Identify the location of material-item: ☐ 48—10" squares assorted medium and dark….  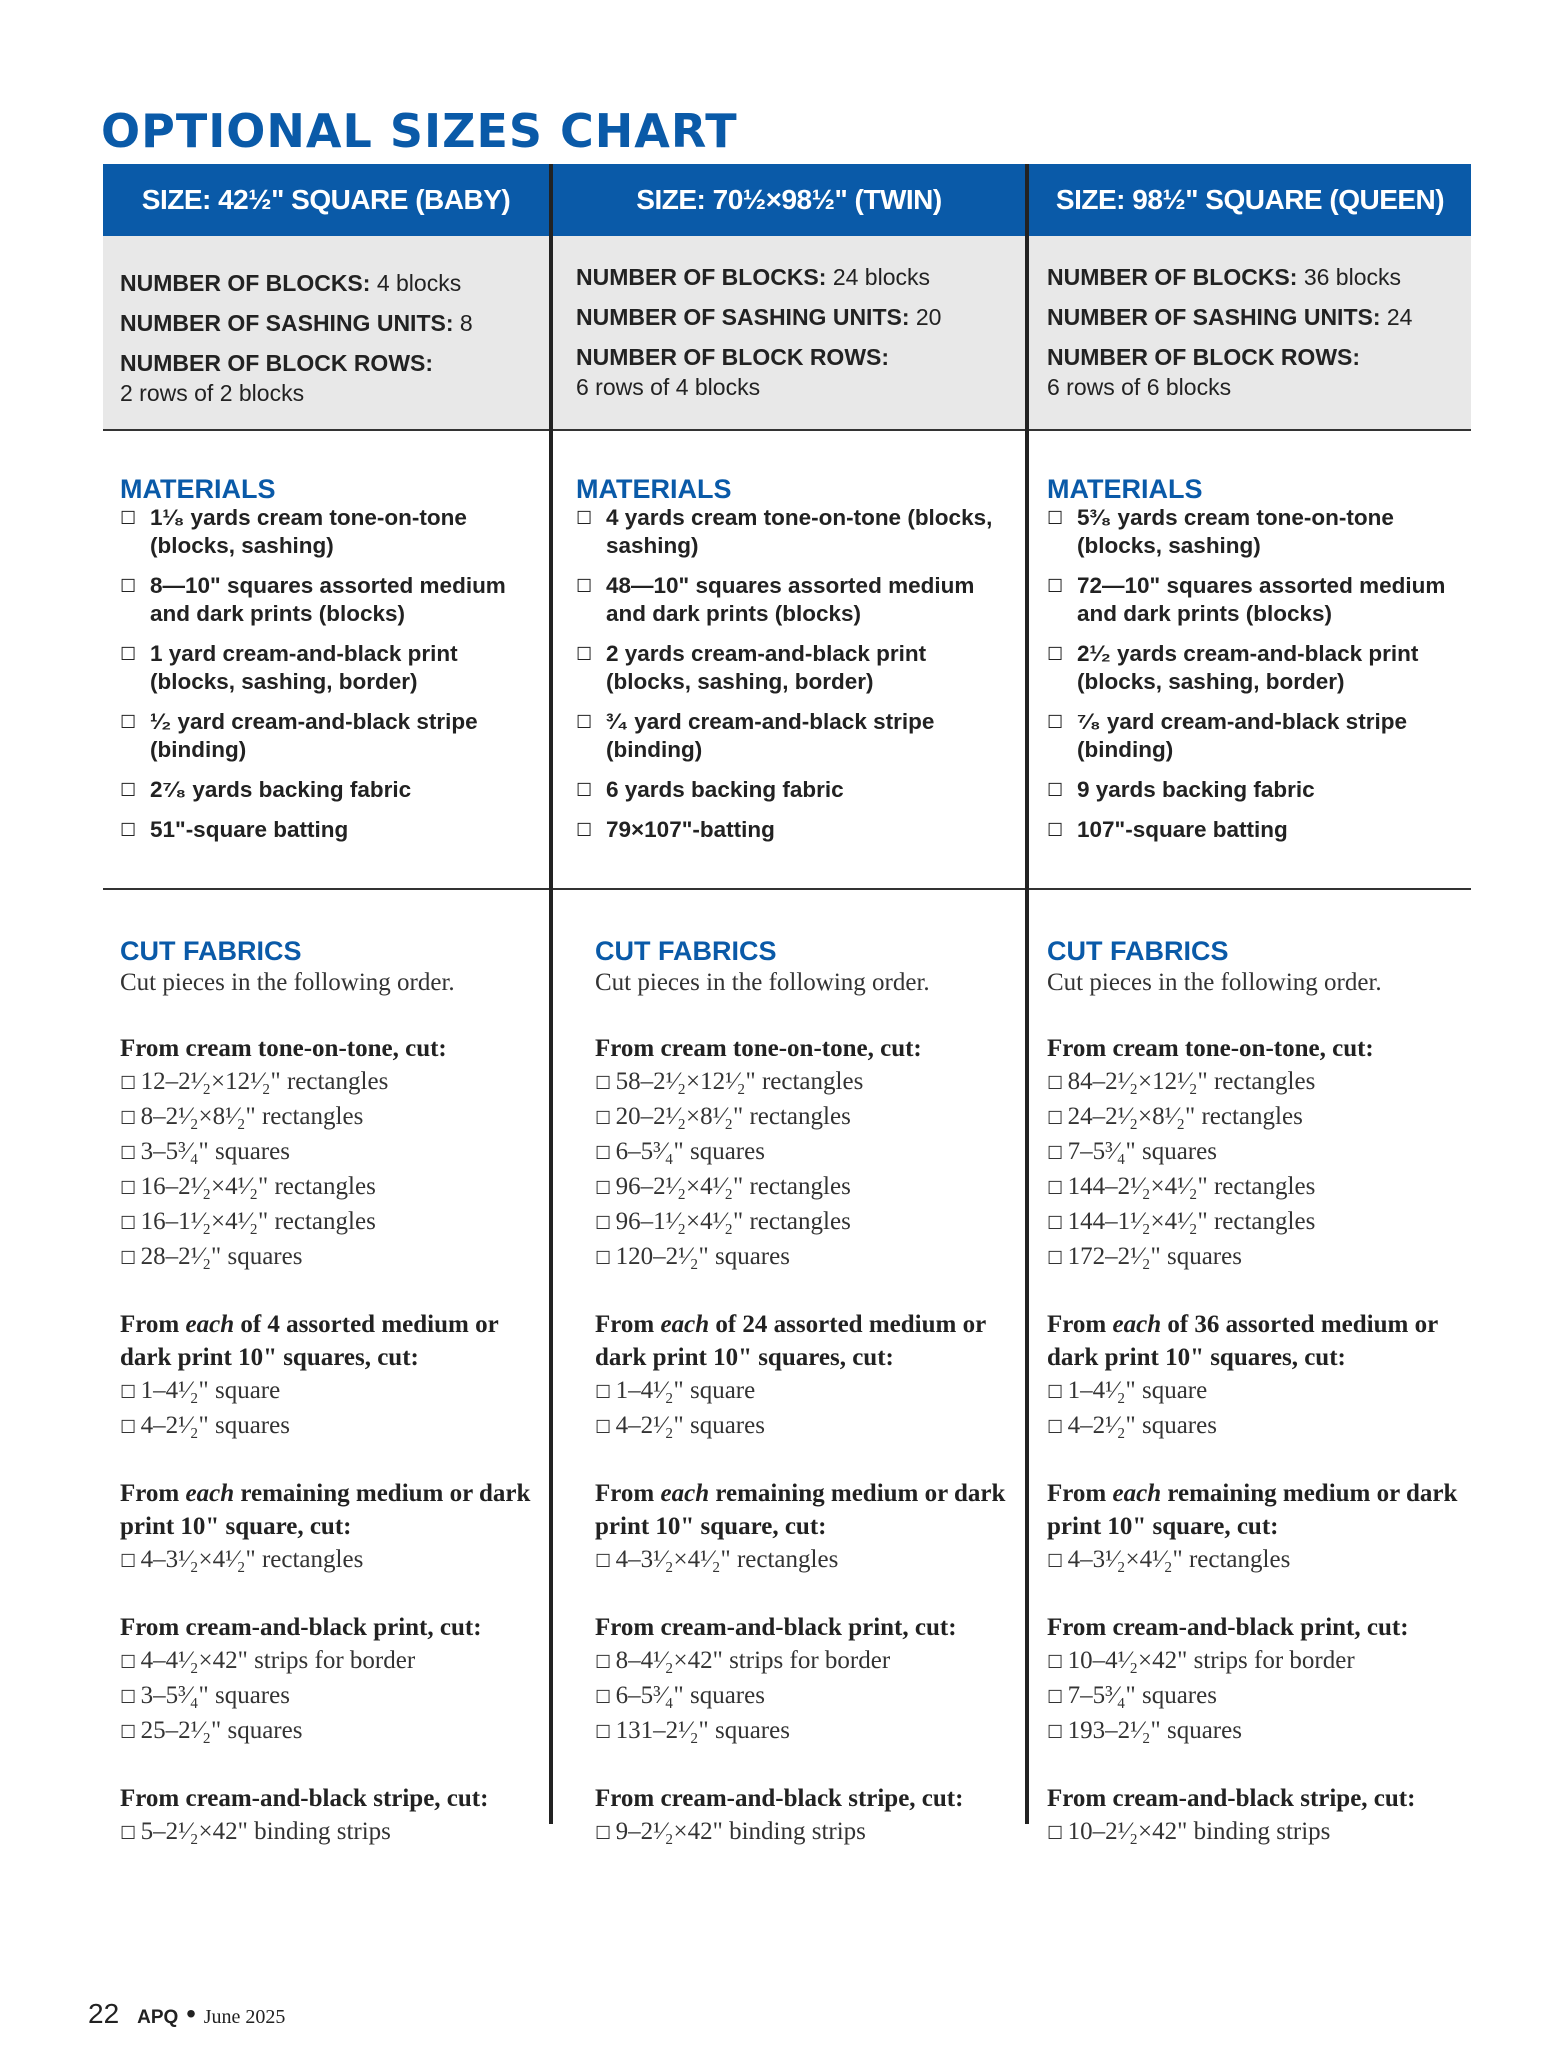
(795, 600).